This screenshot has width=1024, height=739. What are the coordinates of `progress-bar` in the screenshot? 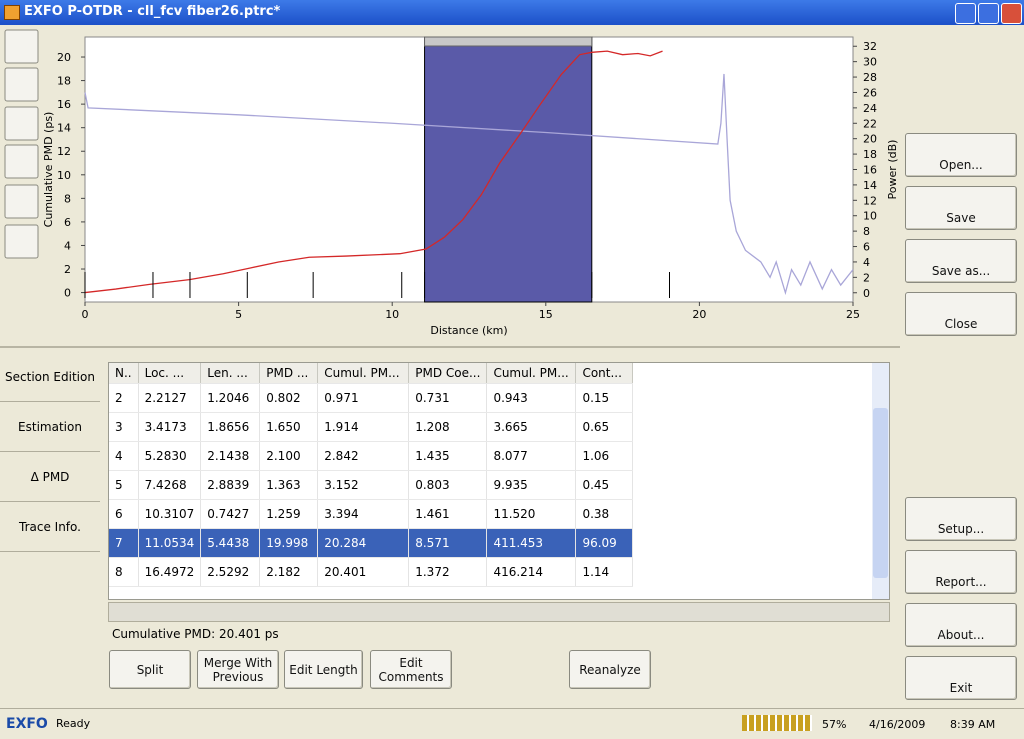 It's located at (499, 612).